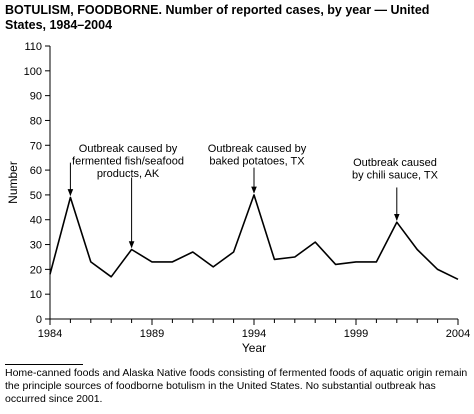  What do you see at coordinates (83, 10) in the screenshot?
I see `chart-title-bold: BOTULISM, FOODBORNE.` at bounding box center [83, 10].